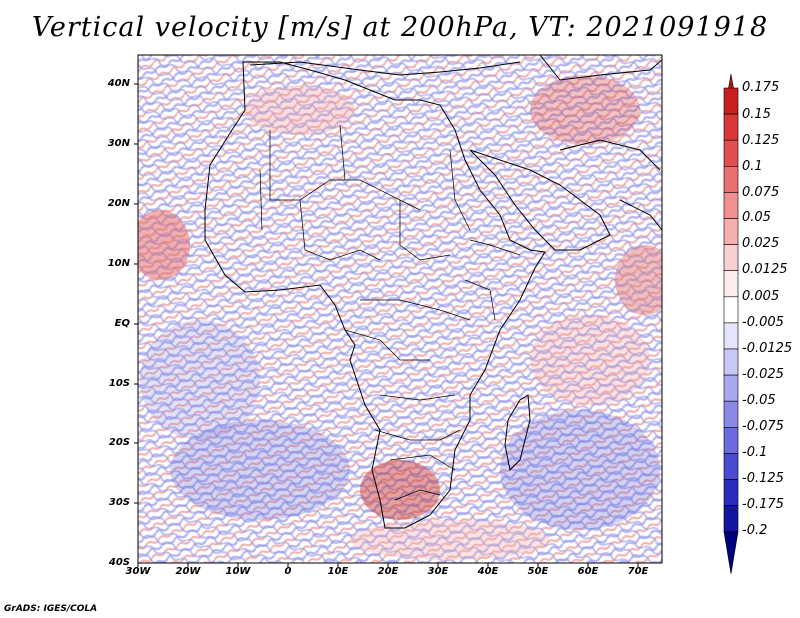 The height and width of the screenshot is (618, 800). What do you see at coordinates (118, 263) in the screenshot?
I see `lat-label: 10N` at bounding box center [118, 263].